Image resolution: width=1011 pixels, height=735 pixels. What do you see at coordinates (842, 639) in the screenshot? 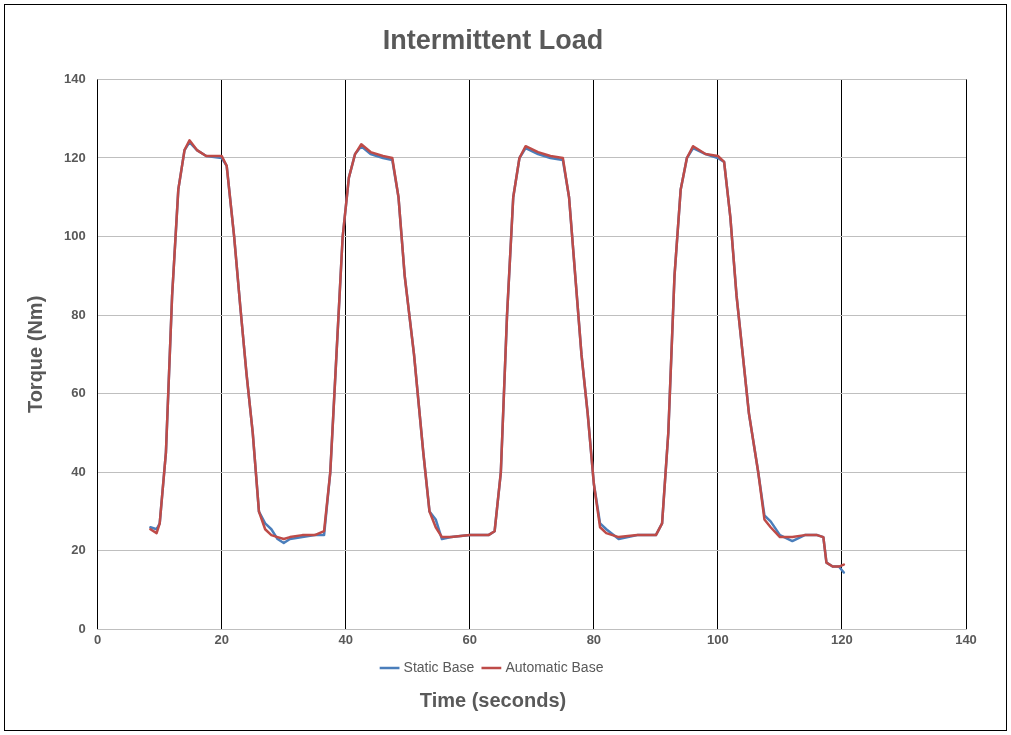
I see `x-tick-label: 120` at bounding box center [842, 639].